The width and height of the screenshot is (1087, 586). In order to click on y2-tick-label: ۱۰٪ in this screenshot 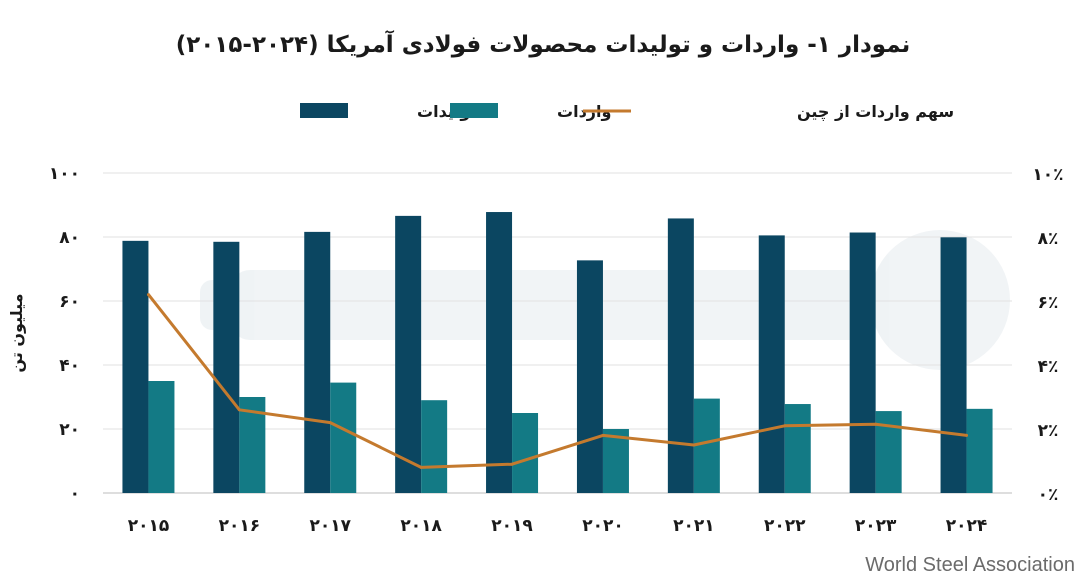, I will do `click(1047, 175)`.